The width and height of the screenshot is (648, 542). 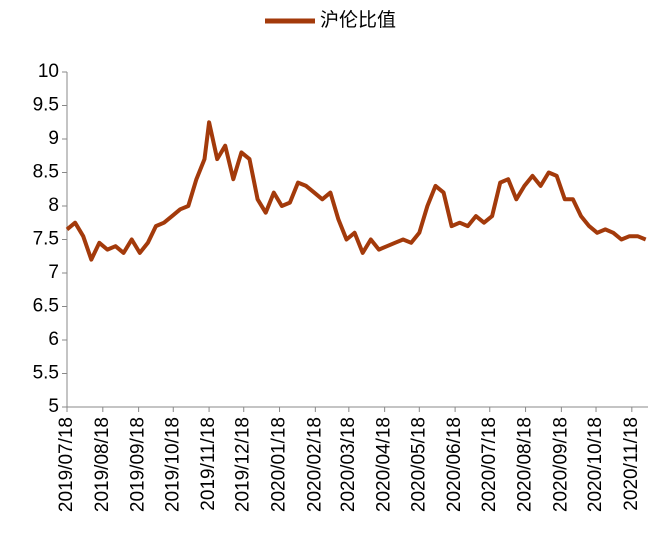 I want to click on x-tick-label: 2020/03/18, so click(x=348, y=464).